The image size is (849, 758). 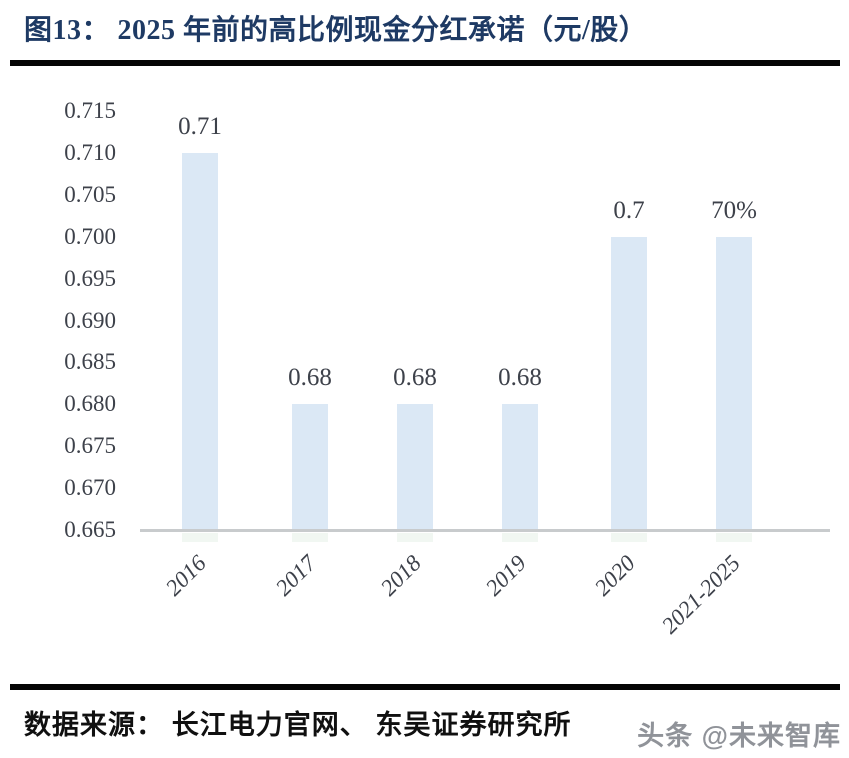 I want to click on y-axis-tick-label: 0.700, so click(x=90, y=236).